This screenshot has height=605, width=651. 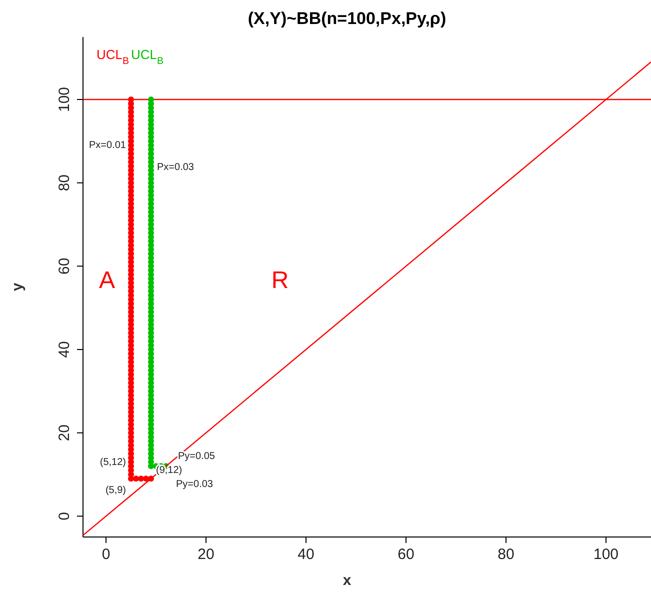 What do you see at coordinates (195, 484) in the screenshot?
I see `annotation: Py=0.03` at bounding box center [195, 484].